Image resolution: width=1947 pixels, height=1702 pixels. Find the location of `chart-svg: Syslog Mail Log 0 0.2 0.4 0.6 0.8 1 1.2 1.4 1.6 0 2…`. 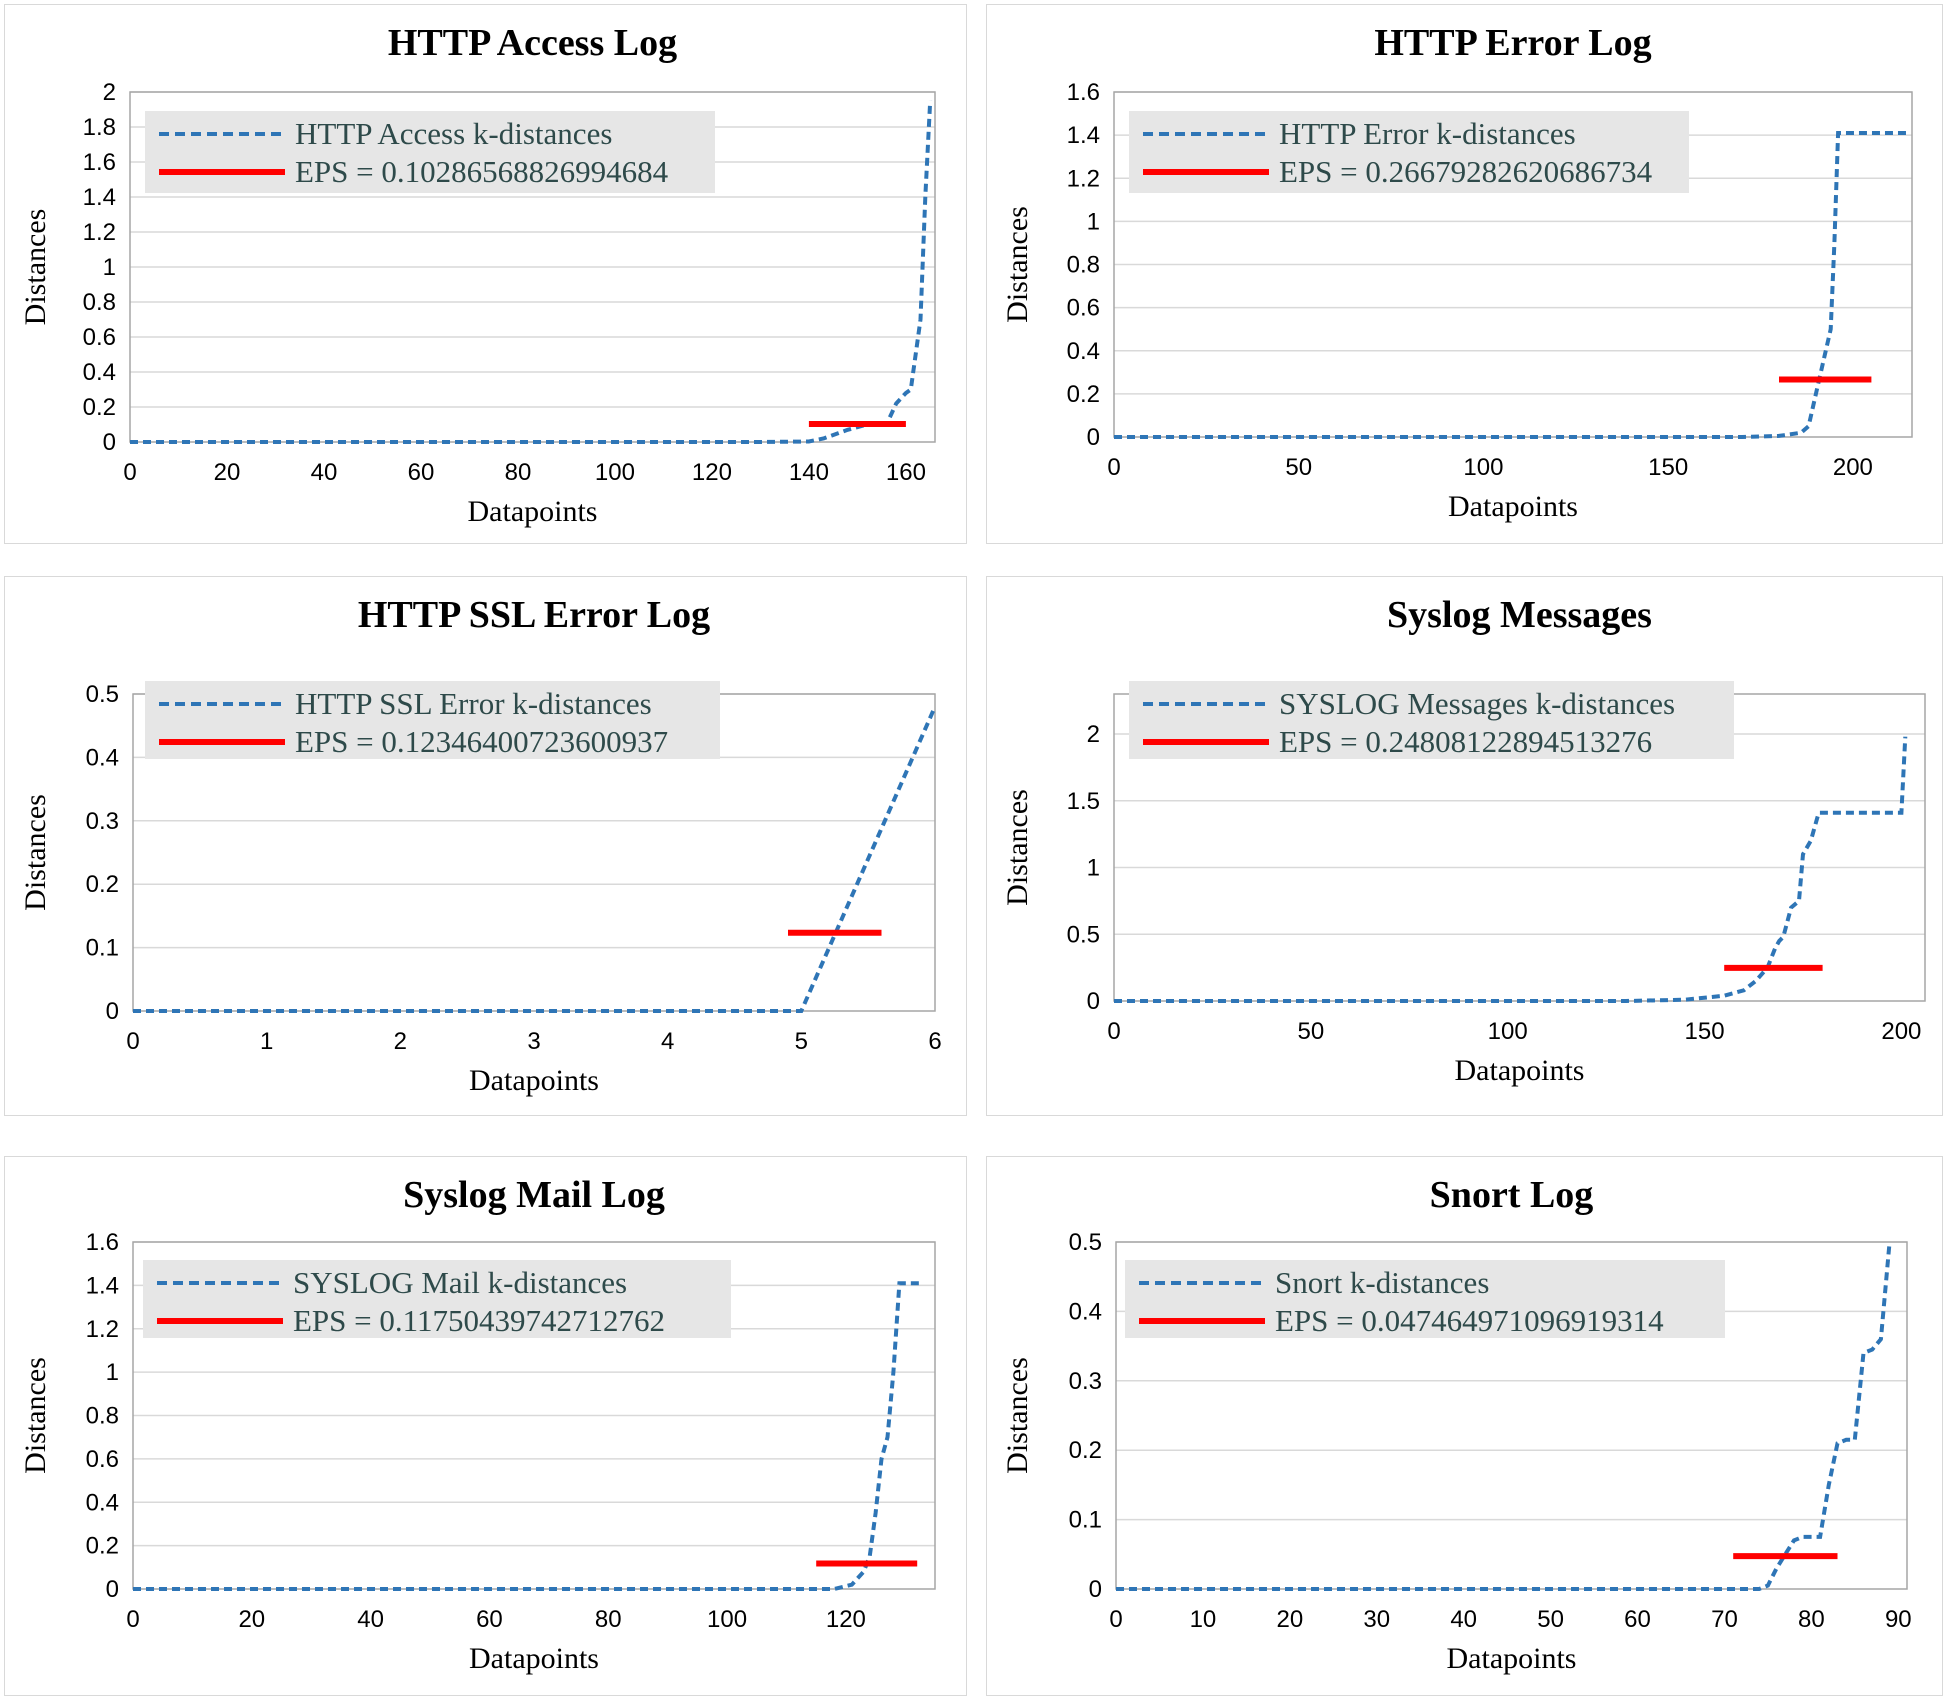

chart-svg: Syslog Mail Log 0 0.2 0.4 0.6 0.8 1 1.2 1.4 1.6 0 2… is located at coordinates (477, 1424).